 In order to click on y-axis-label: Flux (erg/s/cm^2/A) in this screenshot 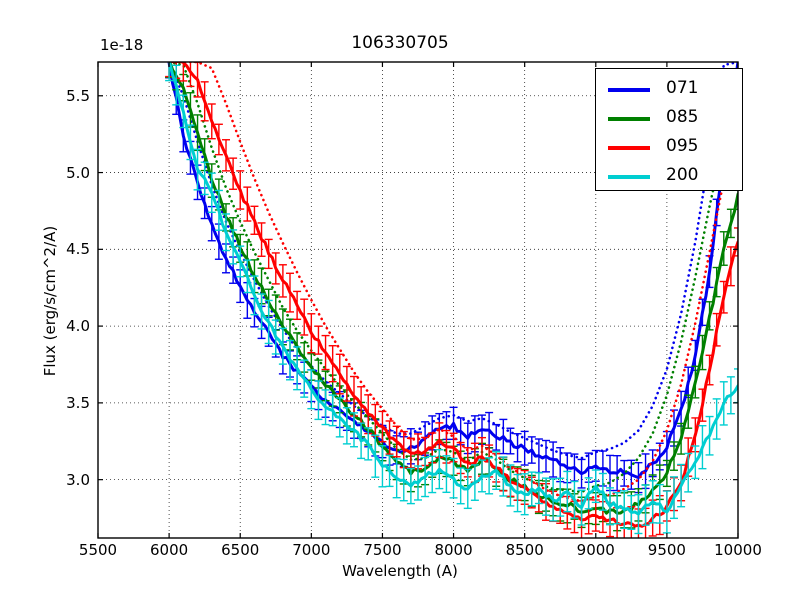, I will do `click(50, 301)`.